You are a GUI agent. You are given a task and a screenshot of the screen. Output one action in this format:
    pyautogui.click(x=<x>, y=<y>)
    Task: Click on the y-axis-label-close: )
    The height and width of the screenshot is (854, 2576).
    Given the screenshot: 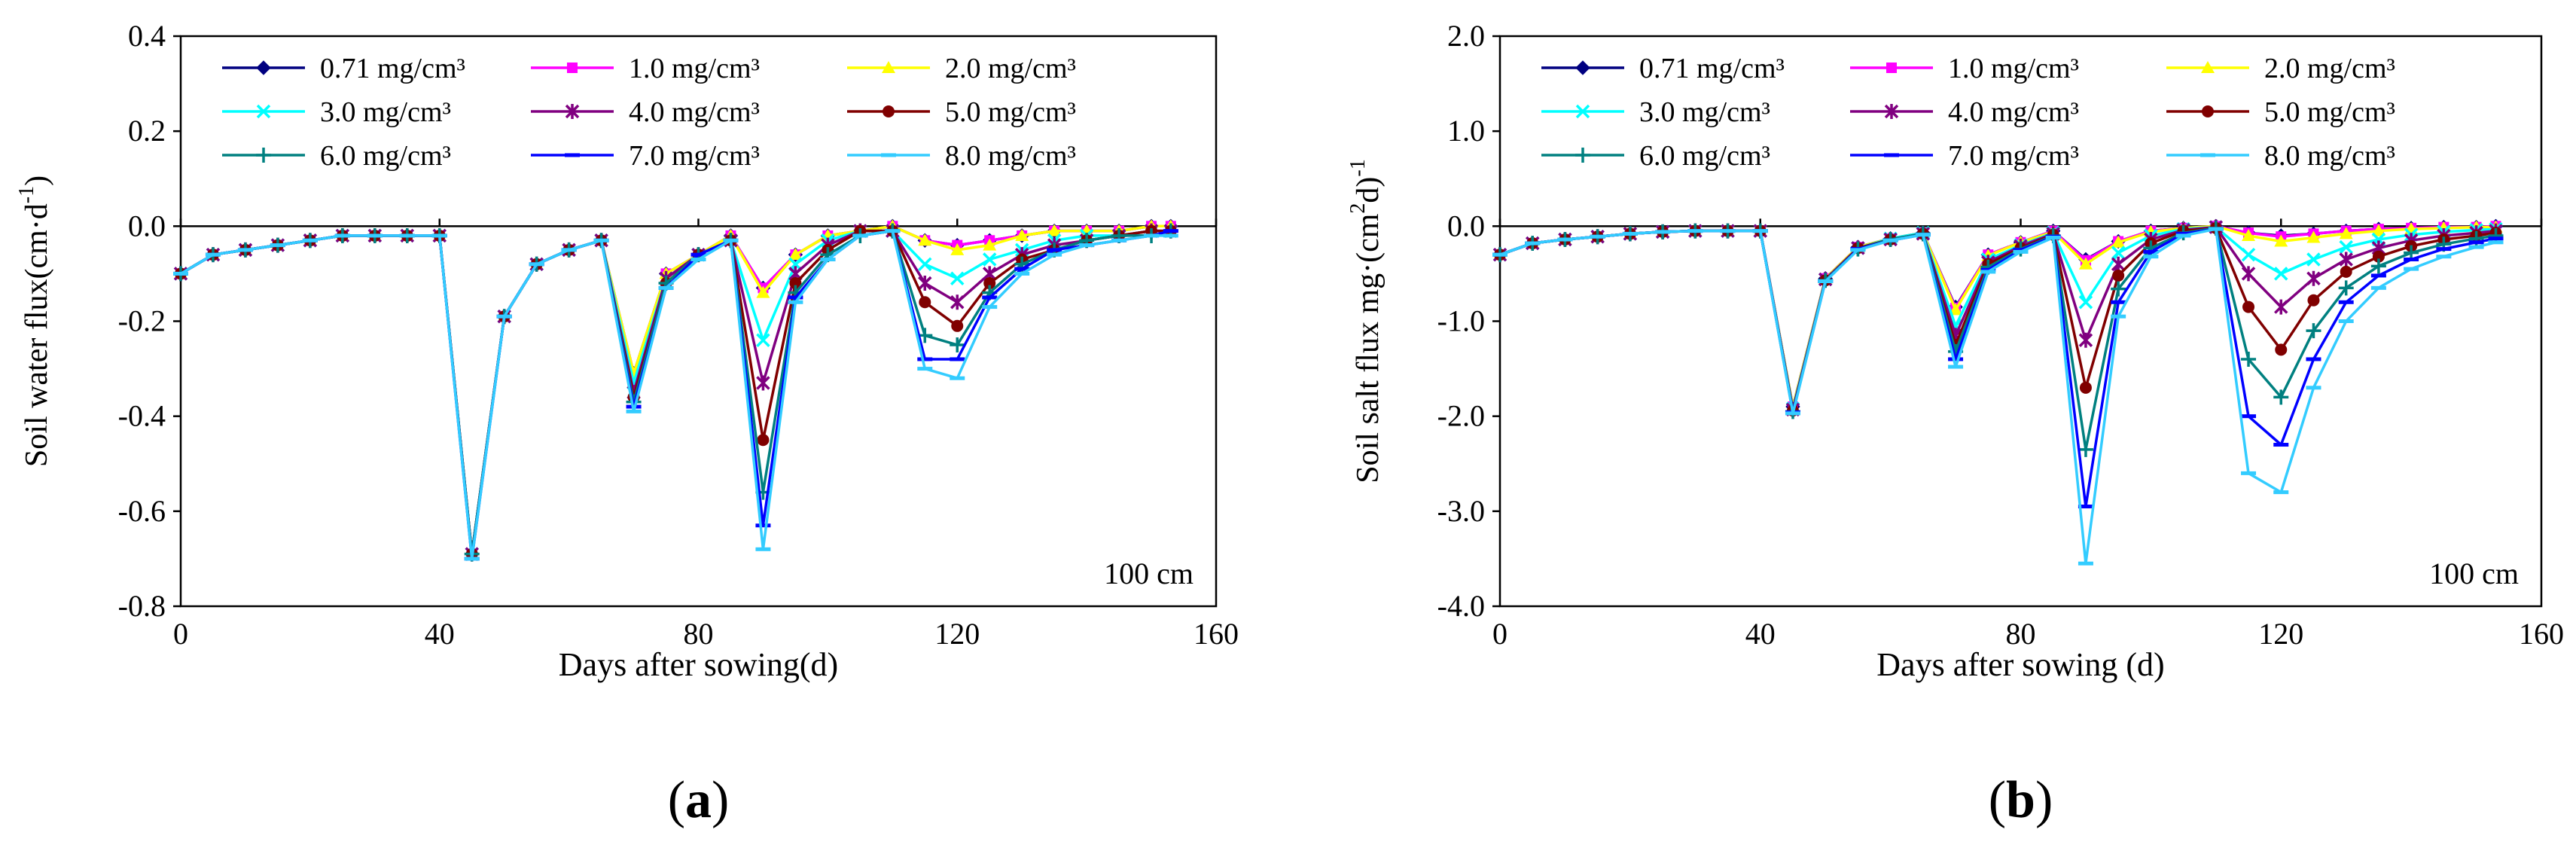 What is the action you would take?
    pyautogui.click(x=37, y=180)
    